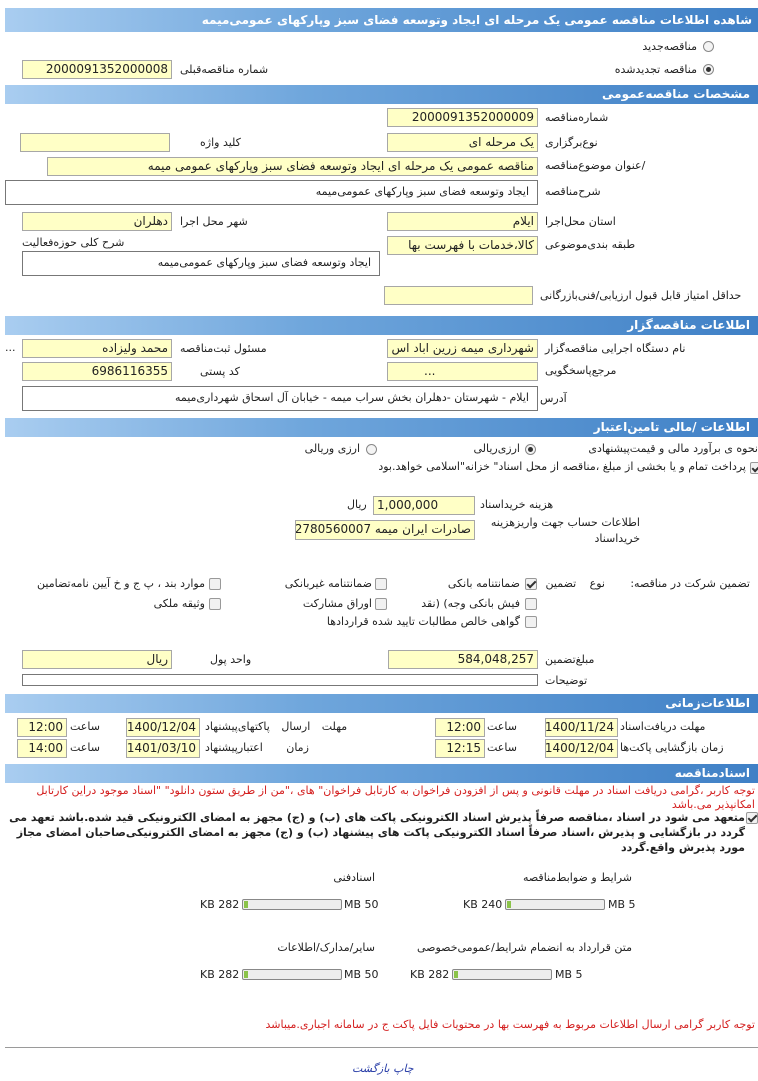 Image resolution: width=758 pixels, height=1081 pixels. I want to click on label: تضمین شرکت در مناقصه:, so click(690, 583).